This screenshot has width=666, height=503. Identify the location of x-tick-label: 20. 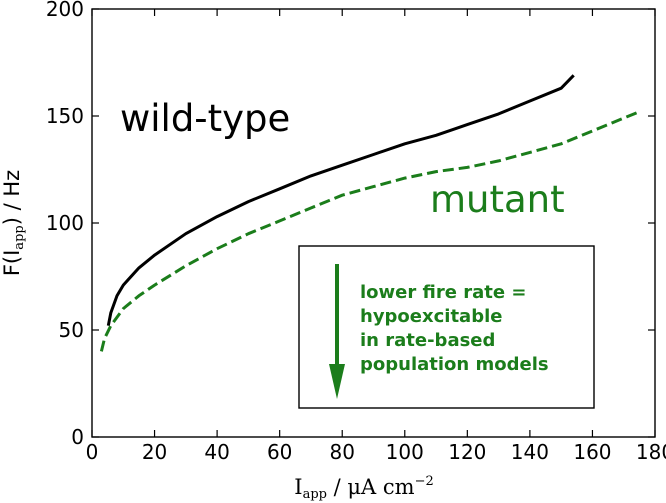
(154, 452).